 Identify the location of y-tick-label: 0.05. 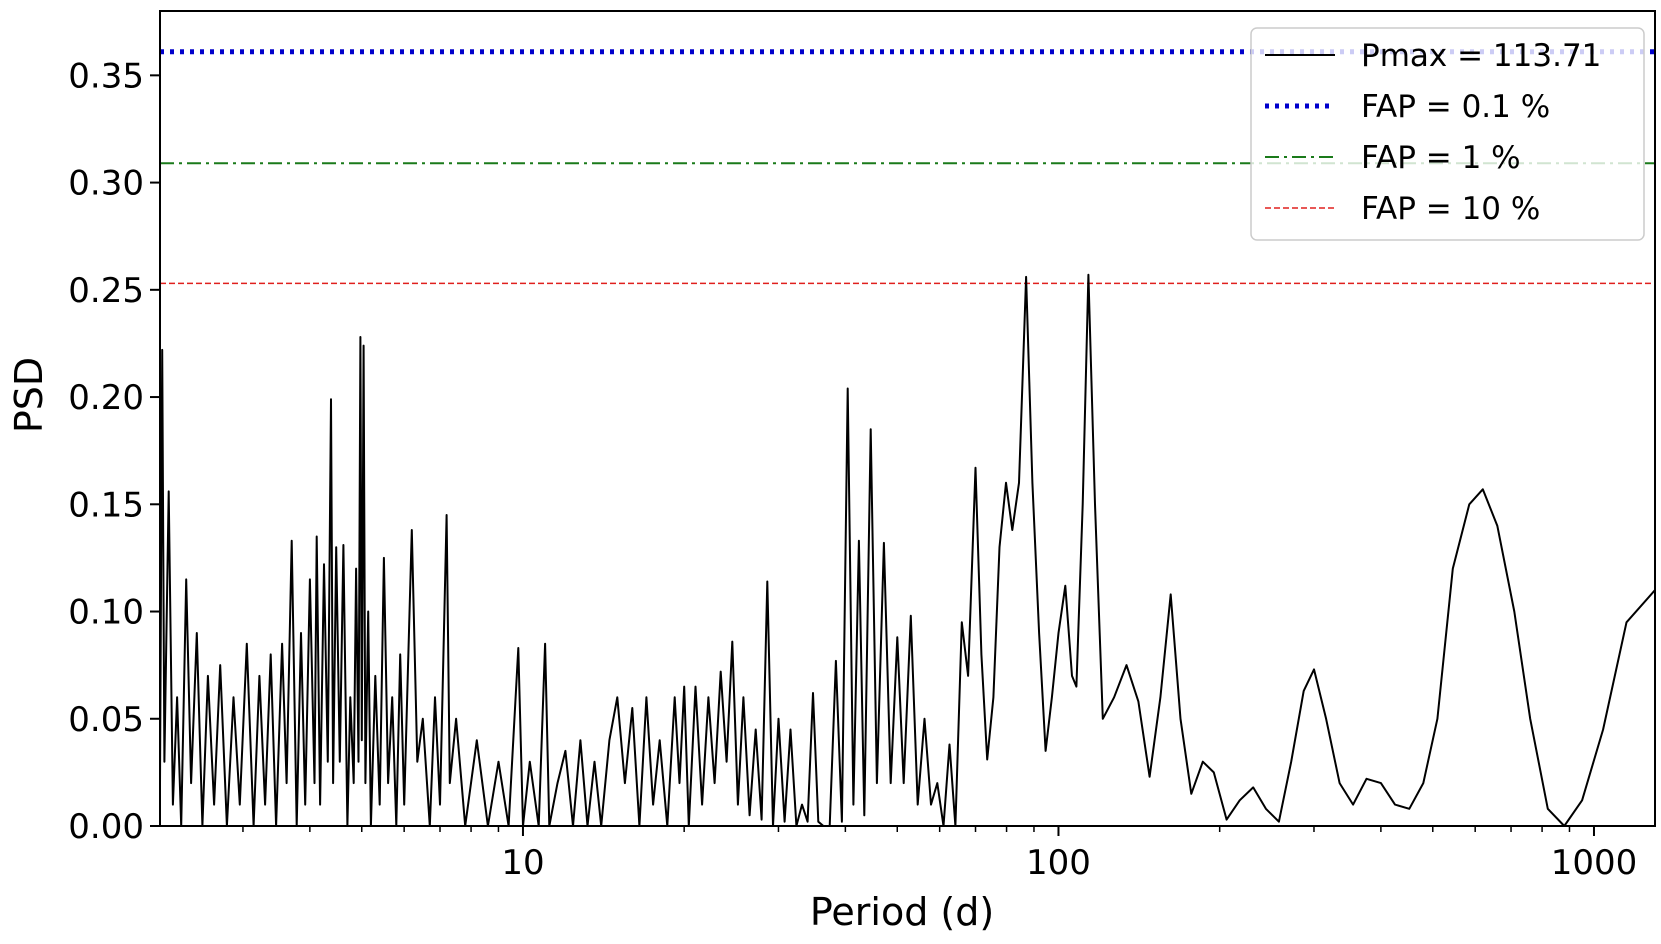
(106, 720).